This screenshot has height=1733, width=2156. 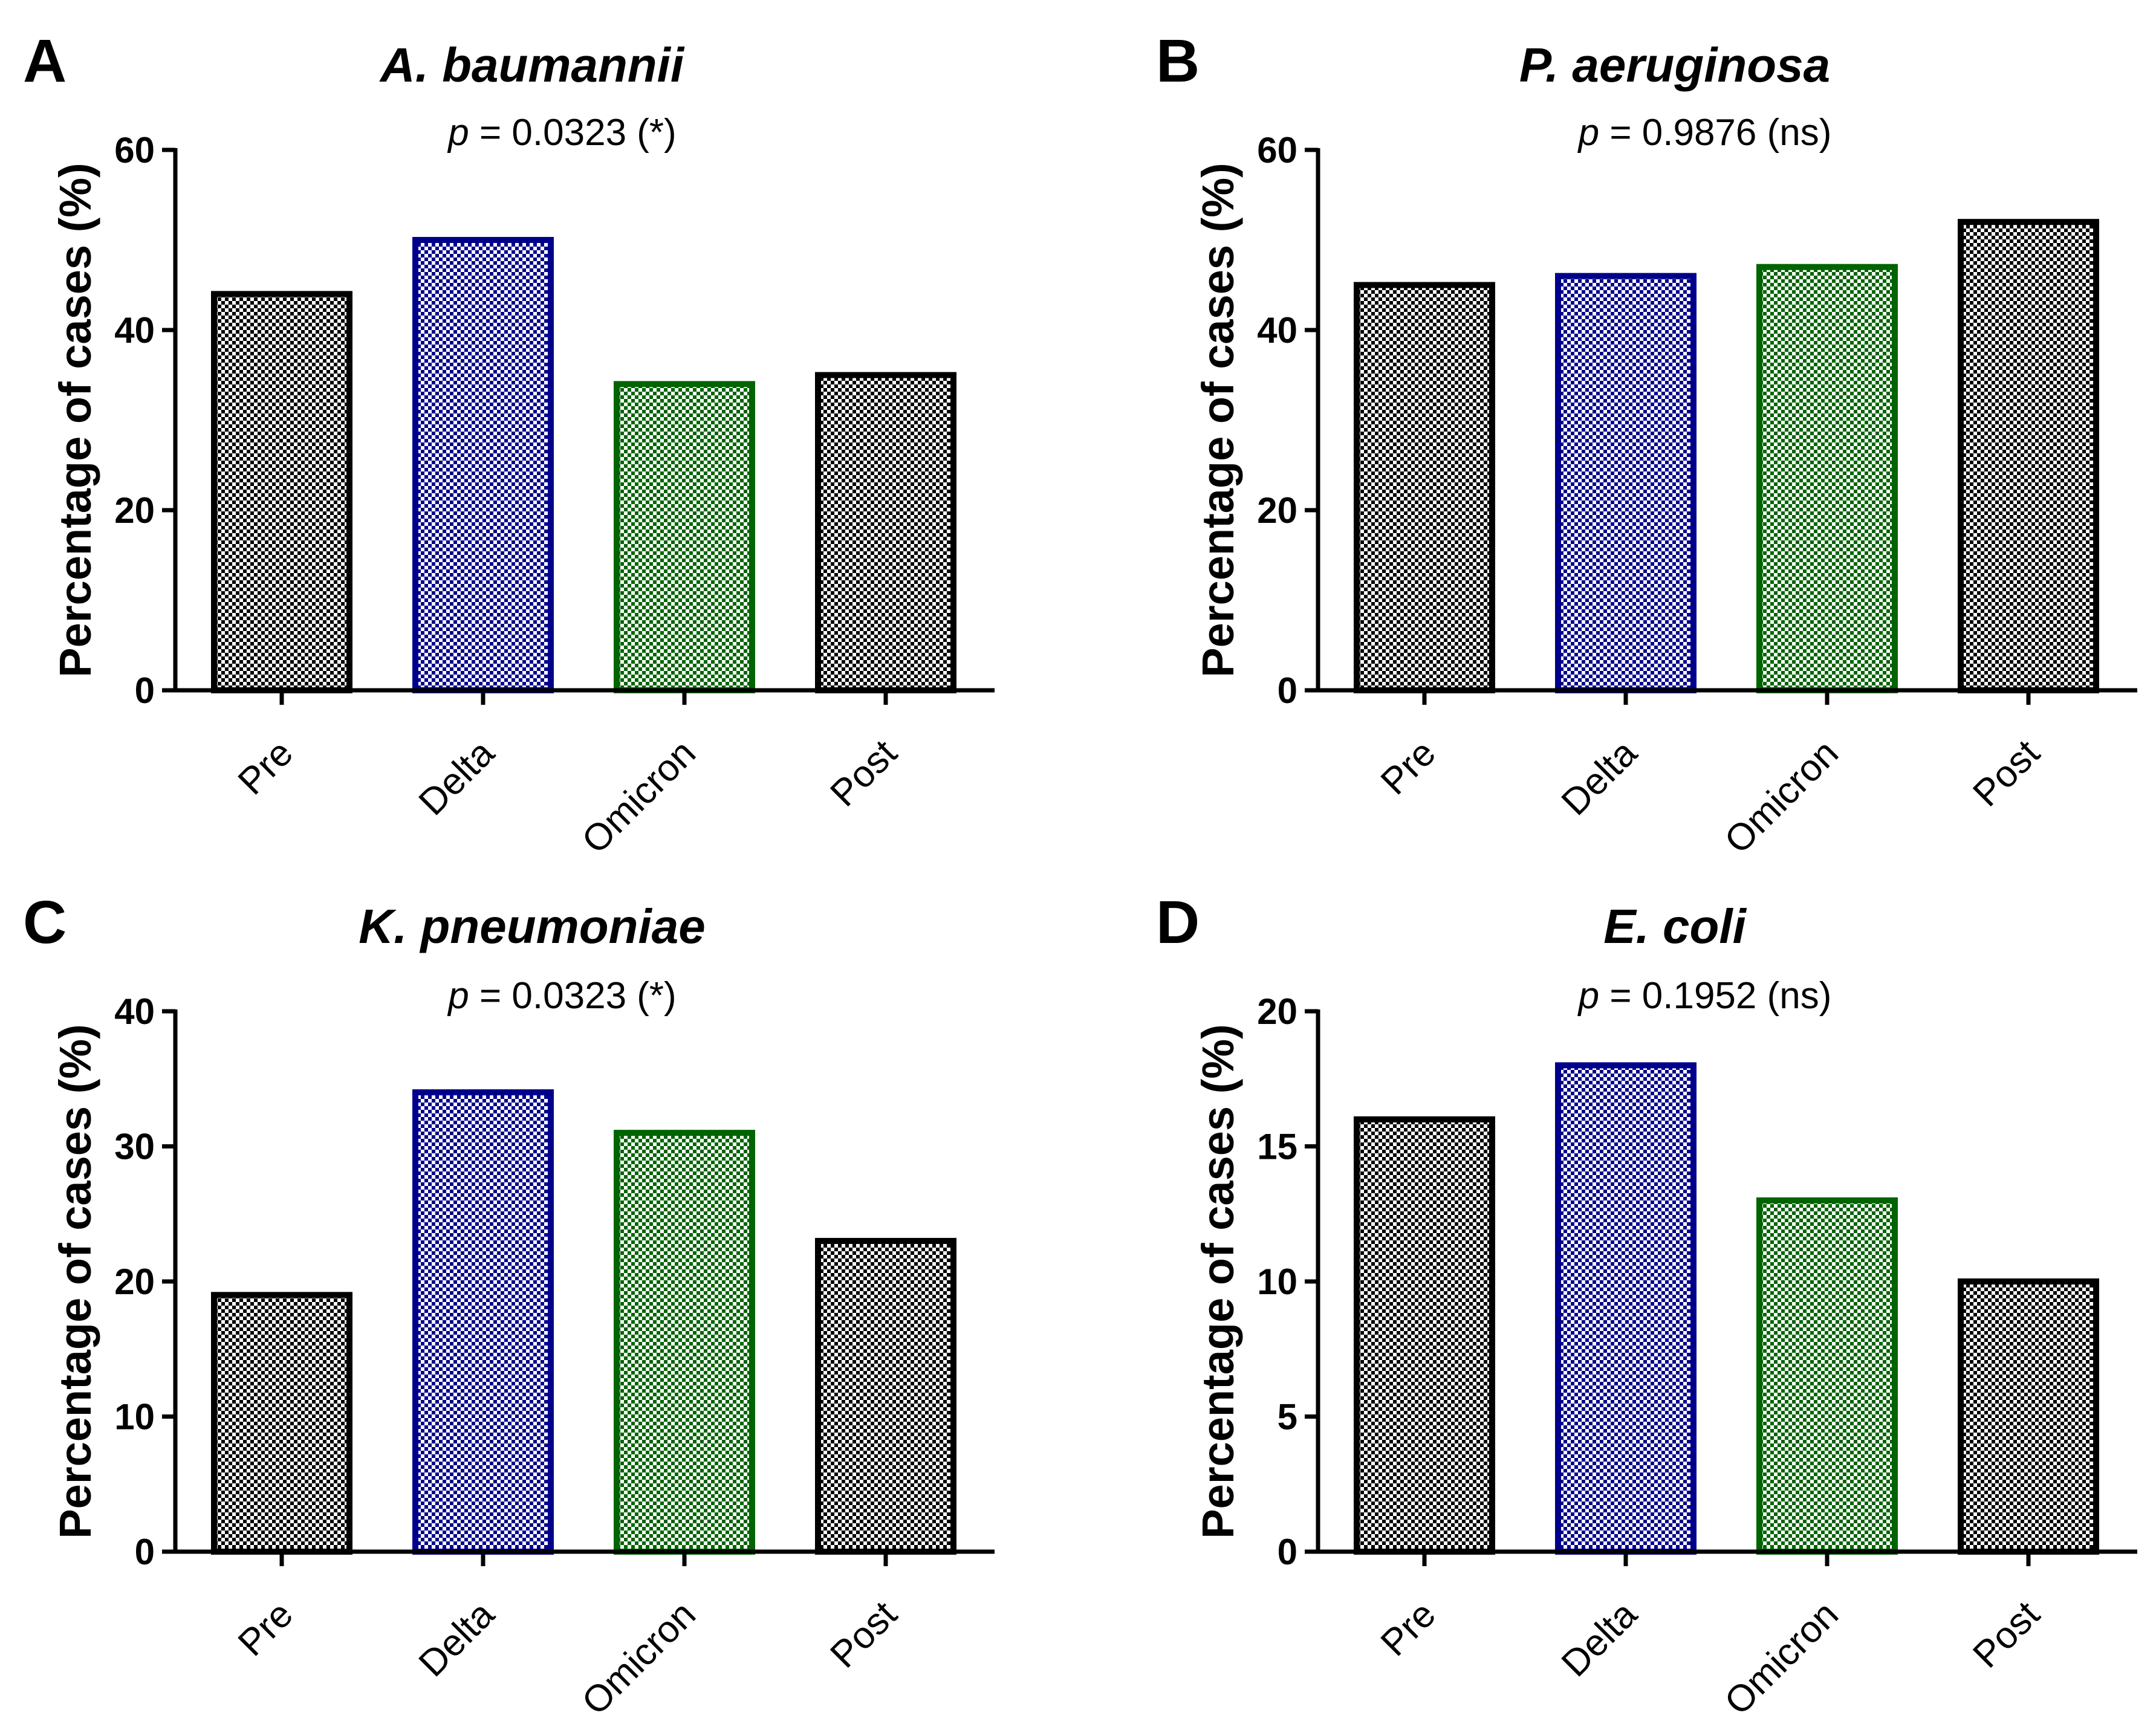 I want to click on bar-a-pre, so click(x=281, y=492).